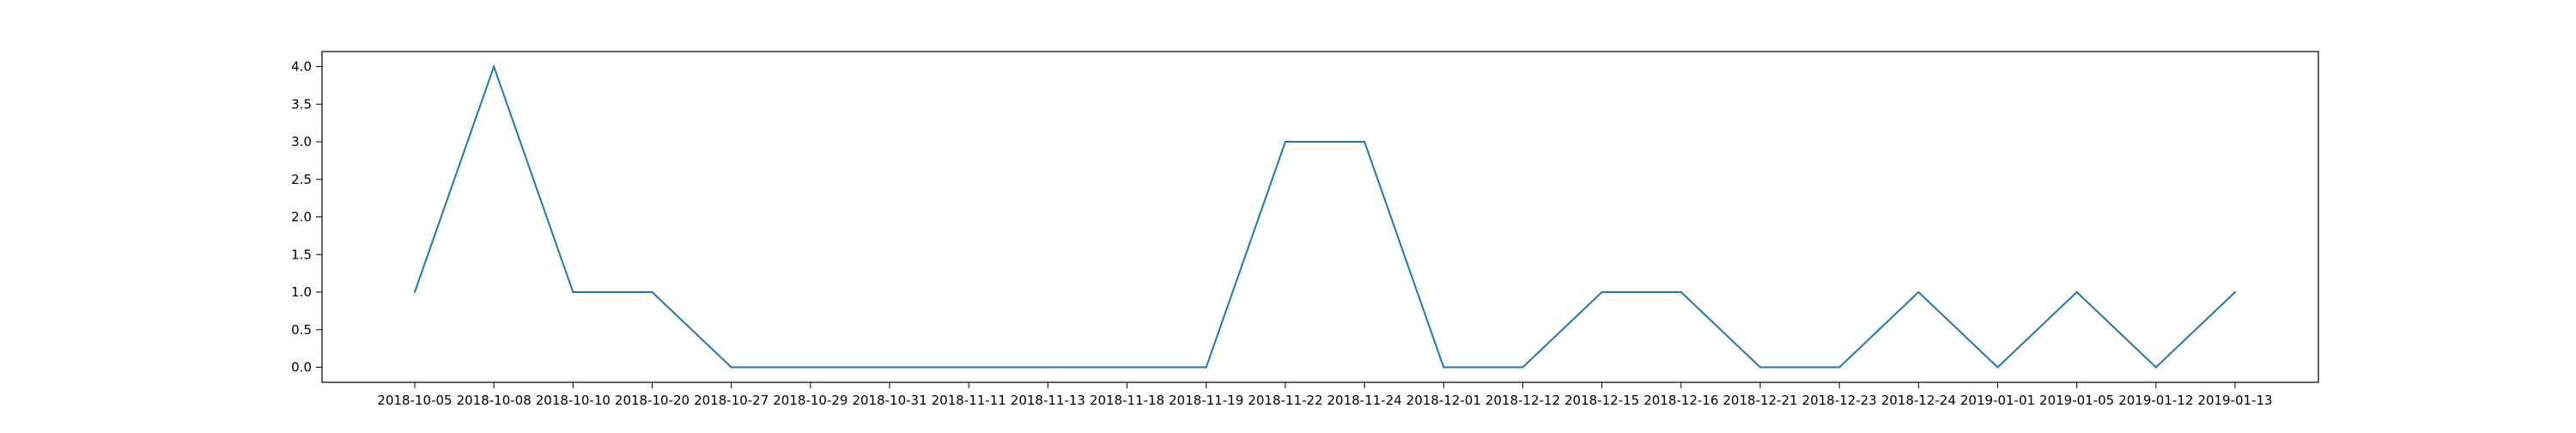 The image size is (2576, 433). Describe the element at coordinates (301, 141) in the screenshot. I see `y-tick-label: 3.0` at that location.